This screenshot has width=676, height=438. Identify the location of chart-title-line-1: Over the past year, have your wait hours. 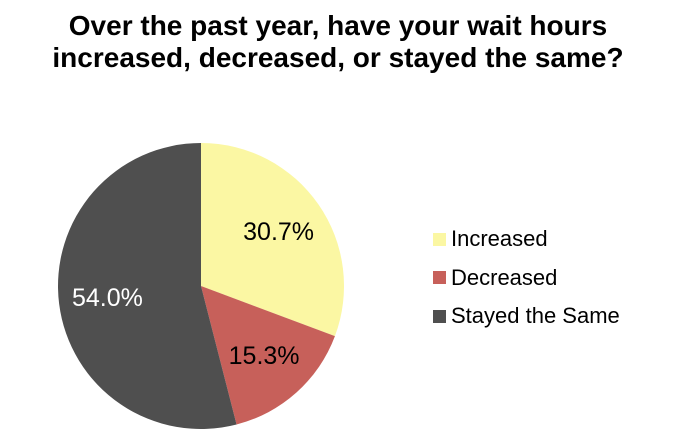
(338, 25).